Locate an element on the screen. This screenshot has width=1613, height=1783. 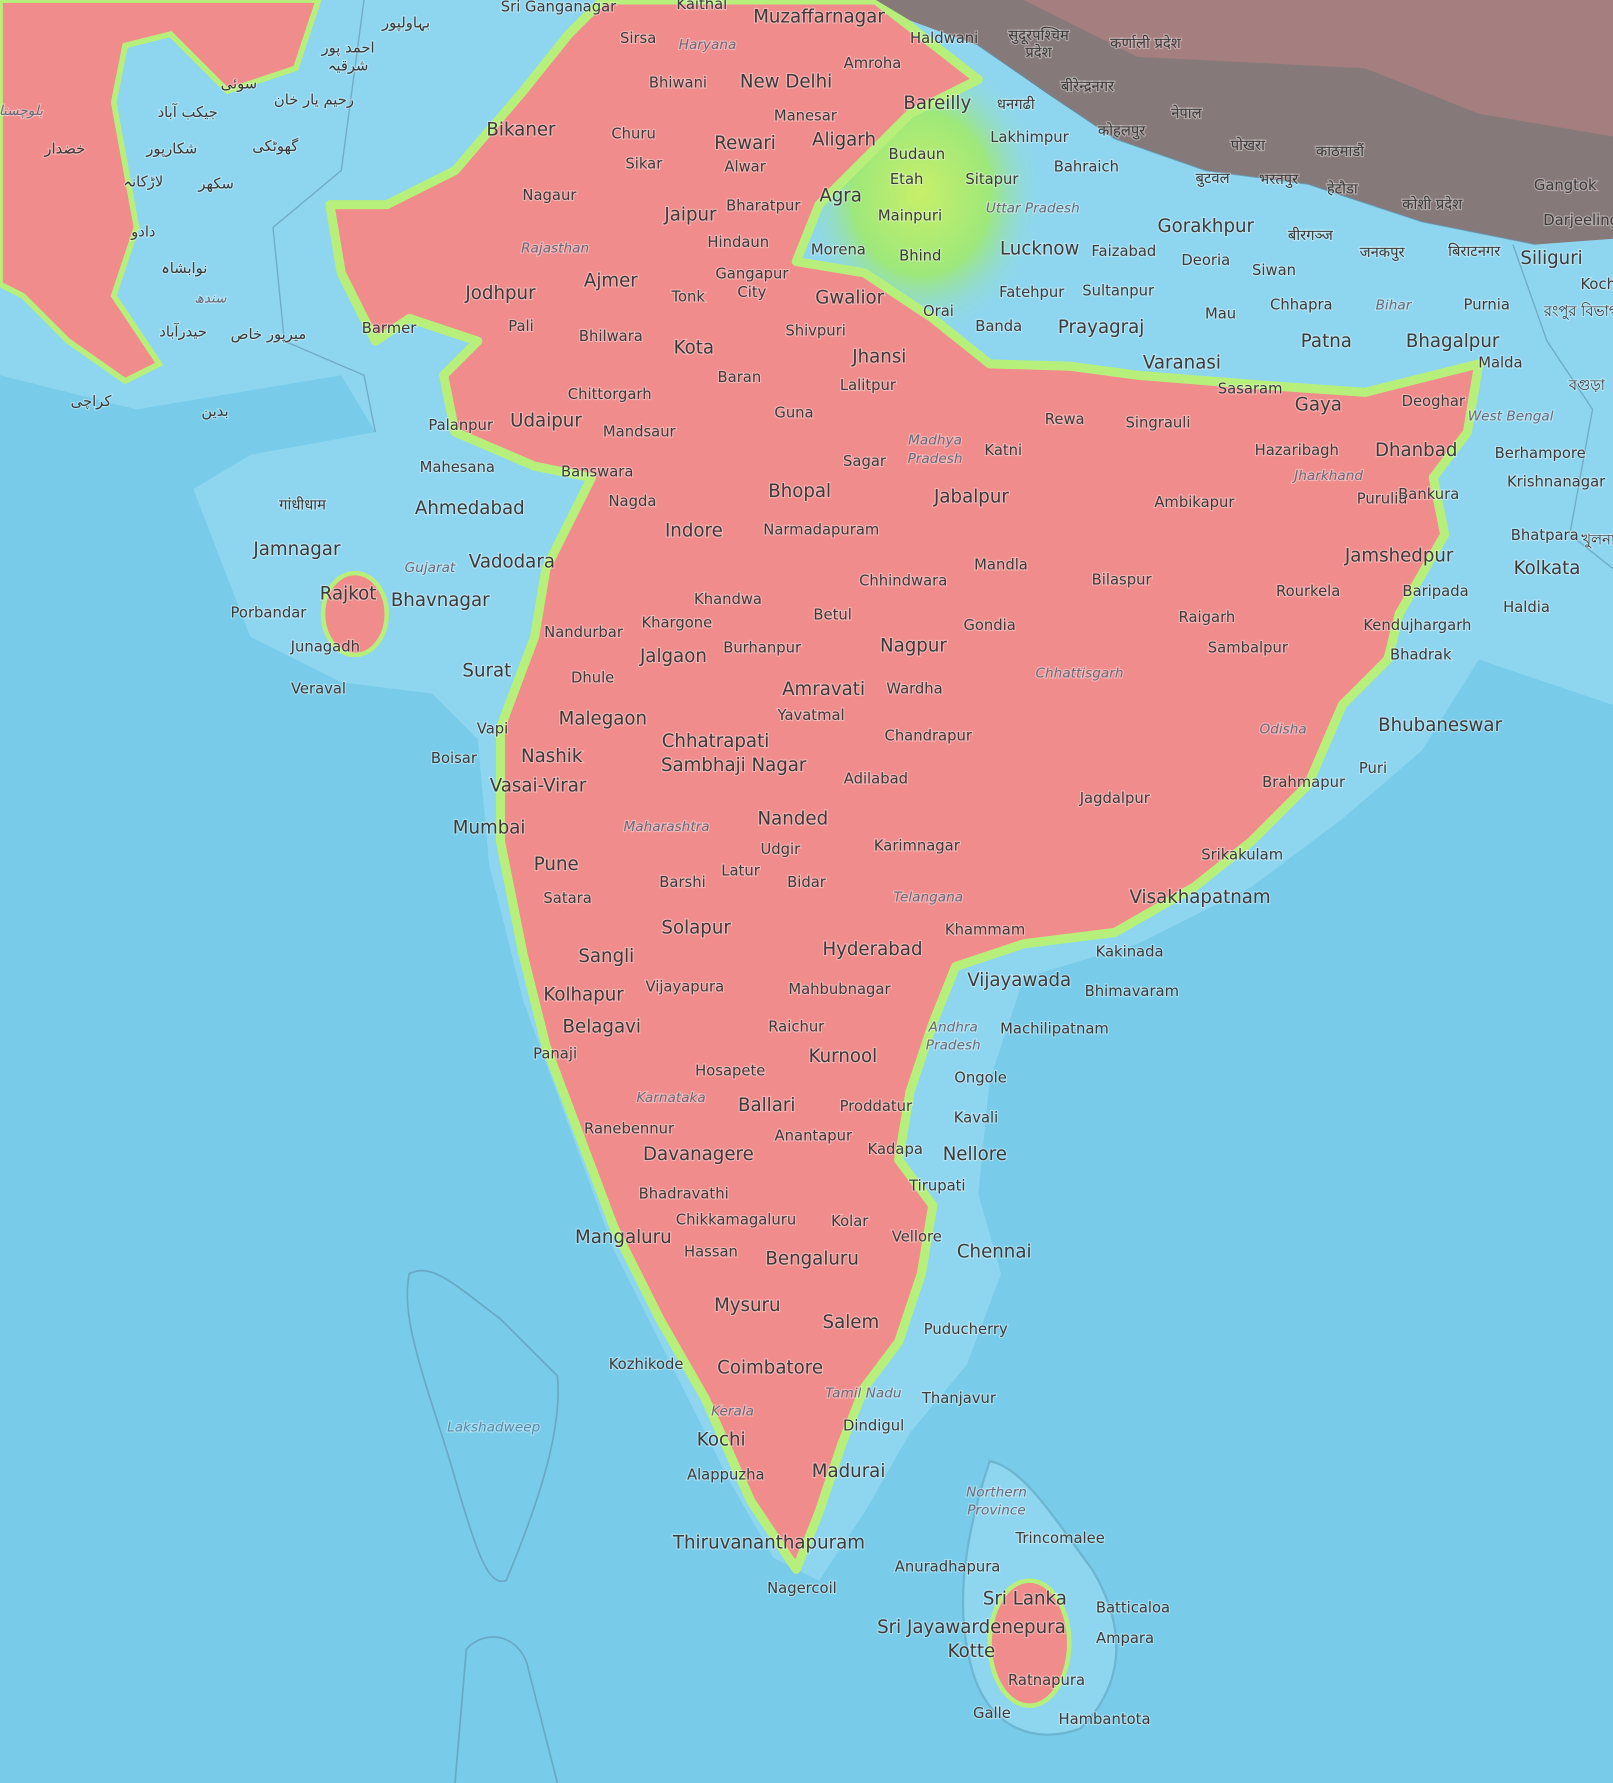
city-label: Pune is located at coordinates (556, 864).